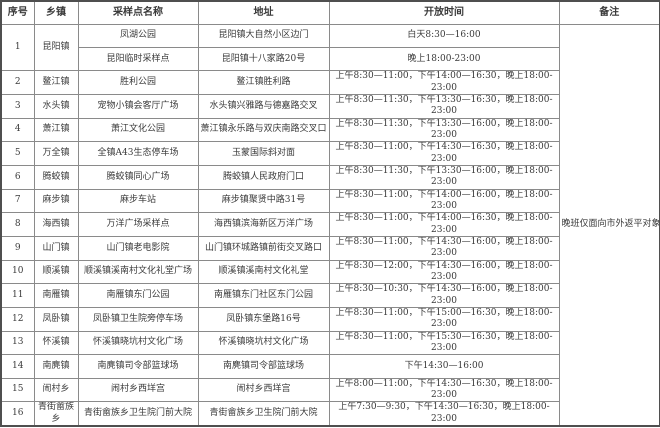 The height and width of the screenshot is (428, 660). Describe the element at coordinates (56, 83) in the screenshot. I see `cell-town: 鳌江镇` at that location.